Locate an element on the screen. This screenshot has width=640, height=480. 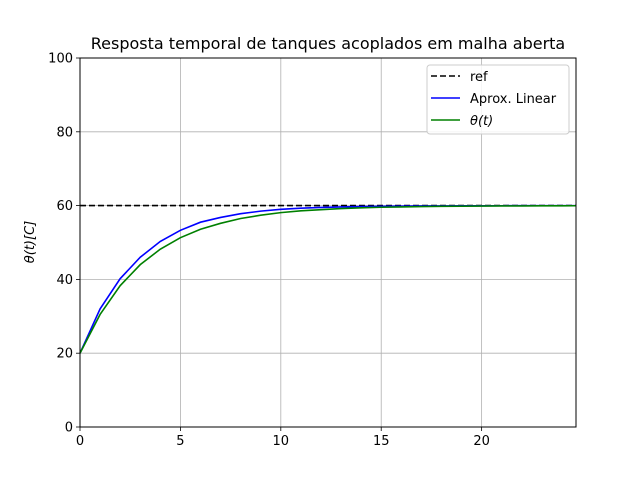
x-tick-label: 5 is located at coordinates (180, 441).